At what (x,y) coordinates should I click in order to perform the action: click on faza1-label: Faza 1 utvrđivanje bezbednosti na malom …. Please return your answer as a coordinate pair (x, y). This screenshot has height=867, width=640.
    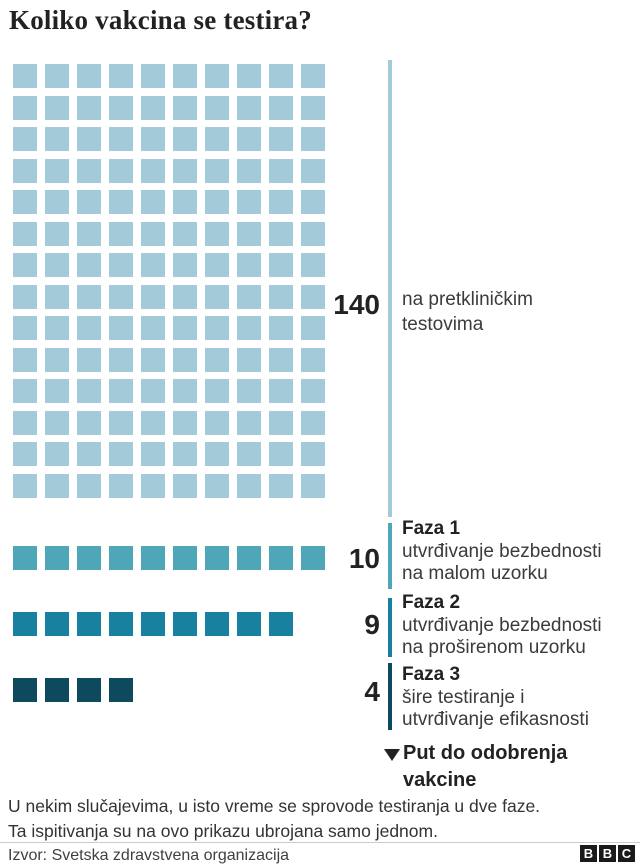
    Looking at the image, I should click on (518, 552).